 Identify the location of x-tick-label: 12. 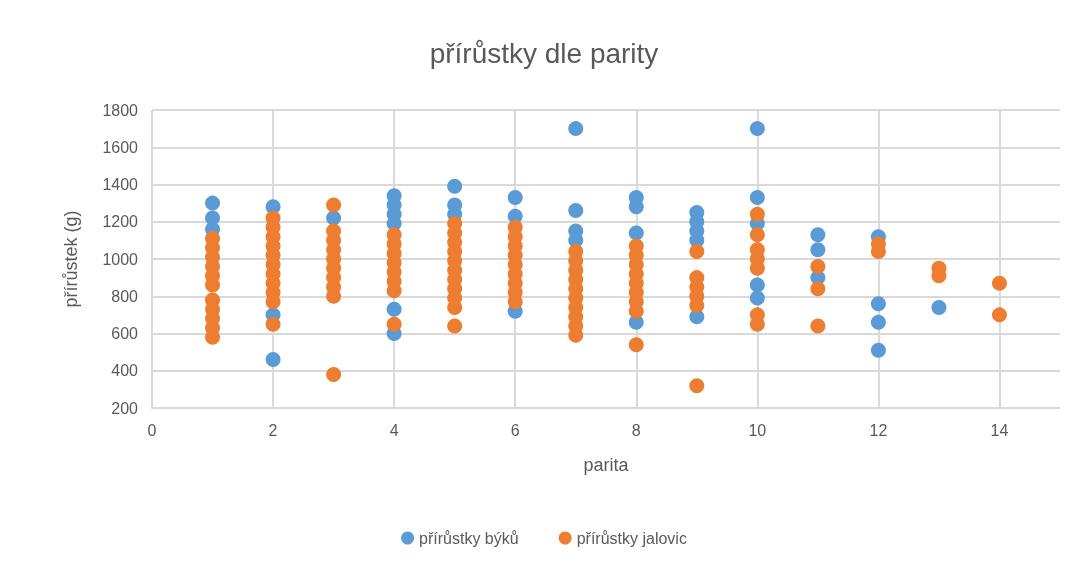
(878, 430).